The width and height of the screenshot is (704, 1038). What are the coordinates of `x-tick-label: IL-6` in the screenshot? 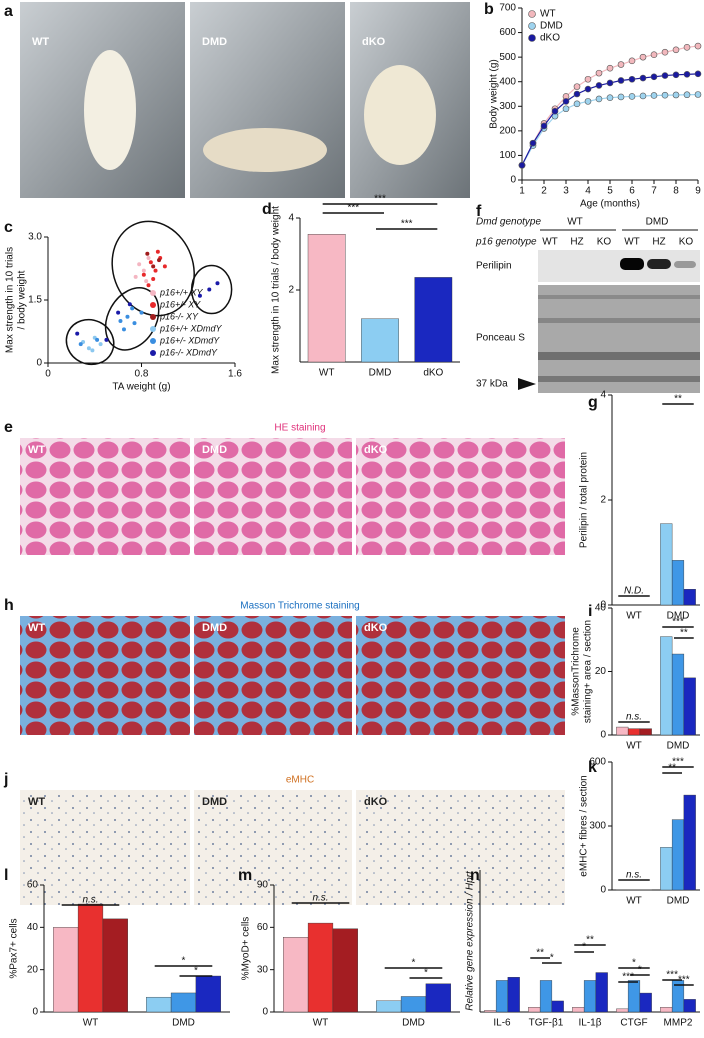 It's located at (502, 1023).